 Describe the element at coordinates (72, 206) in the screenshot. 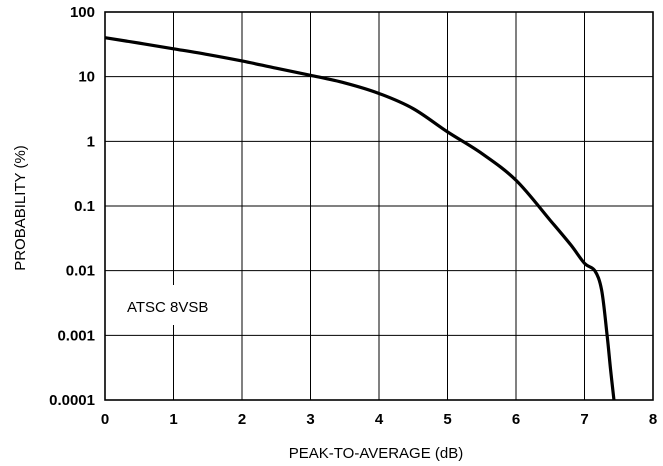

I see `y-tick-labels: 0.0001 0.001 0.01 0.1 1 10 100` at that location.